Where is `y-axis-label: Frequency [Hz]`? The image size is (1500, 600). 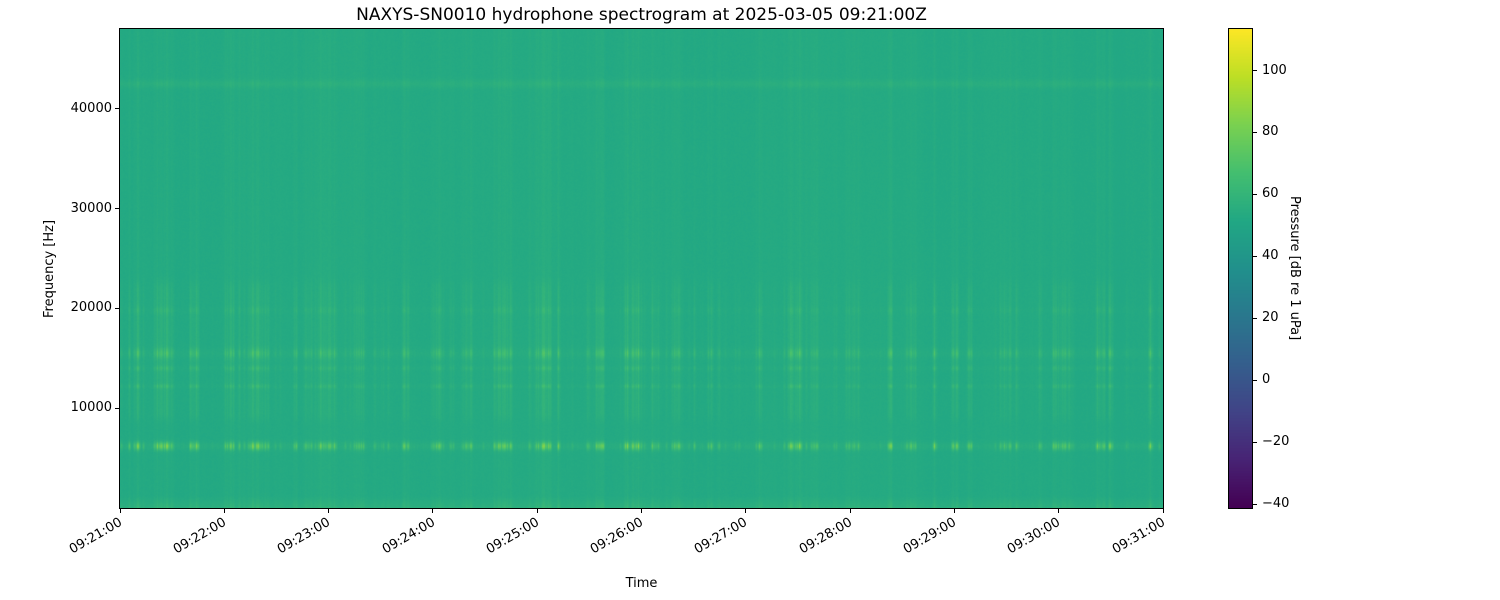 y-axis-label: Frequency [Hz] is located at coordinates (49, 268).